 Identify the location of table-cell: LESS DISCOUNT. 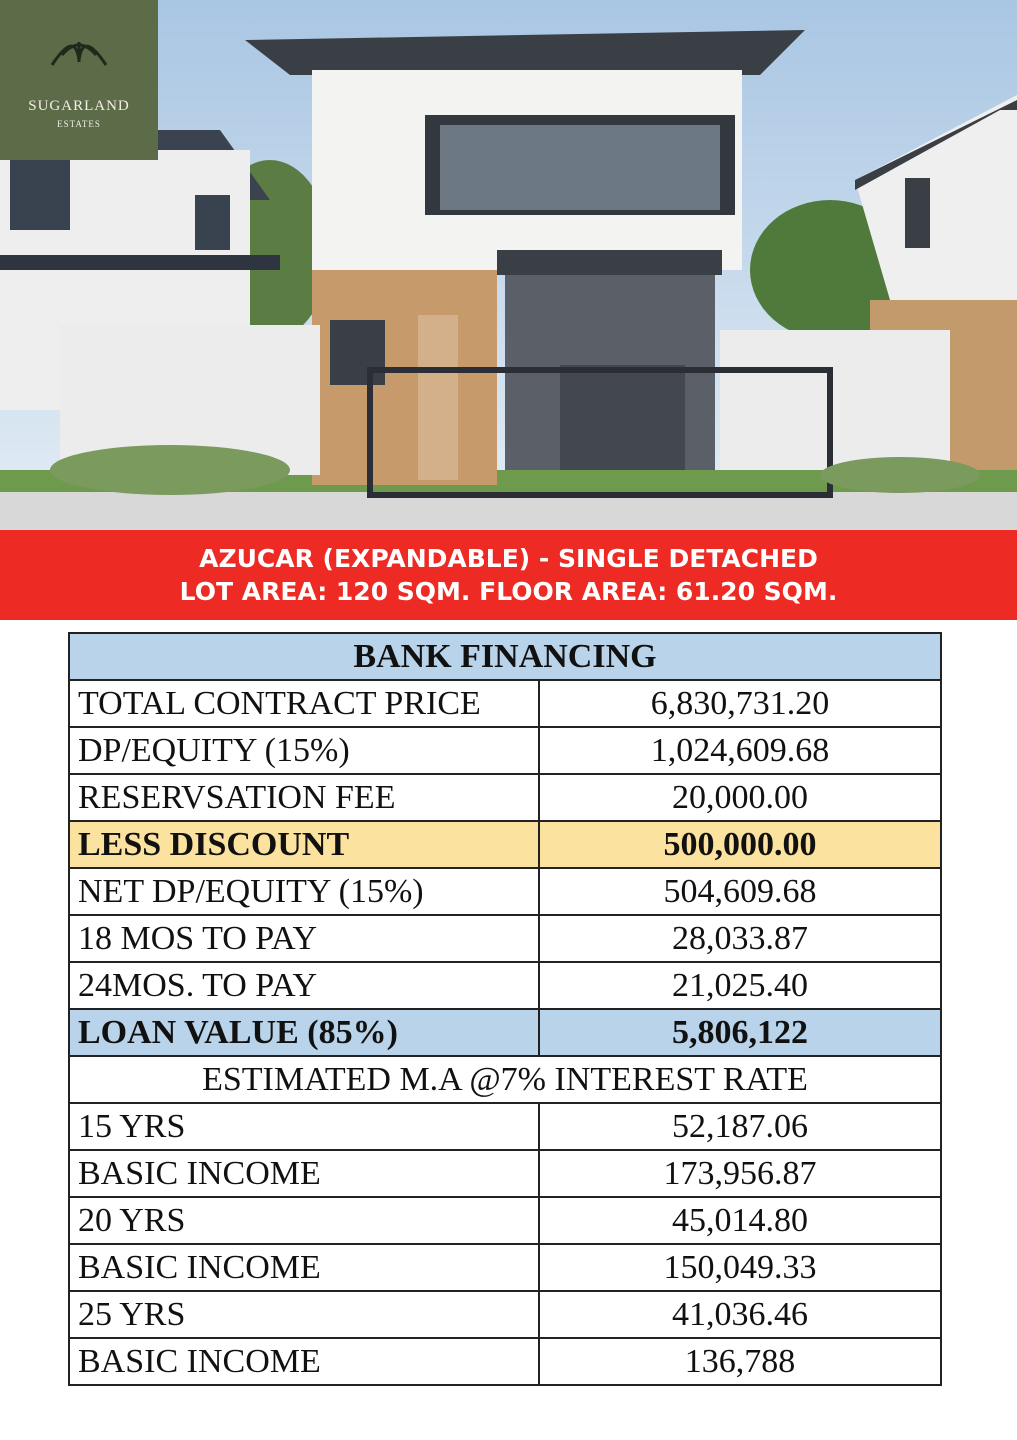
(304, 844).